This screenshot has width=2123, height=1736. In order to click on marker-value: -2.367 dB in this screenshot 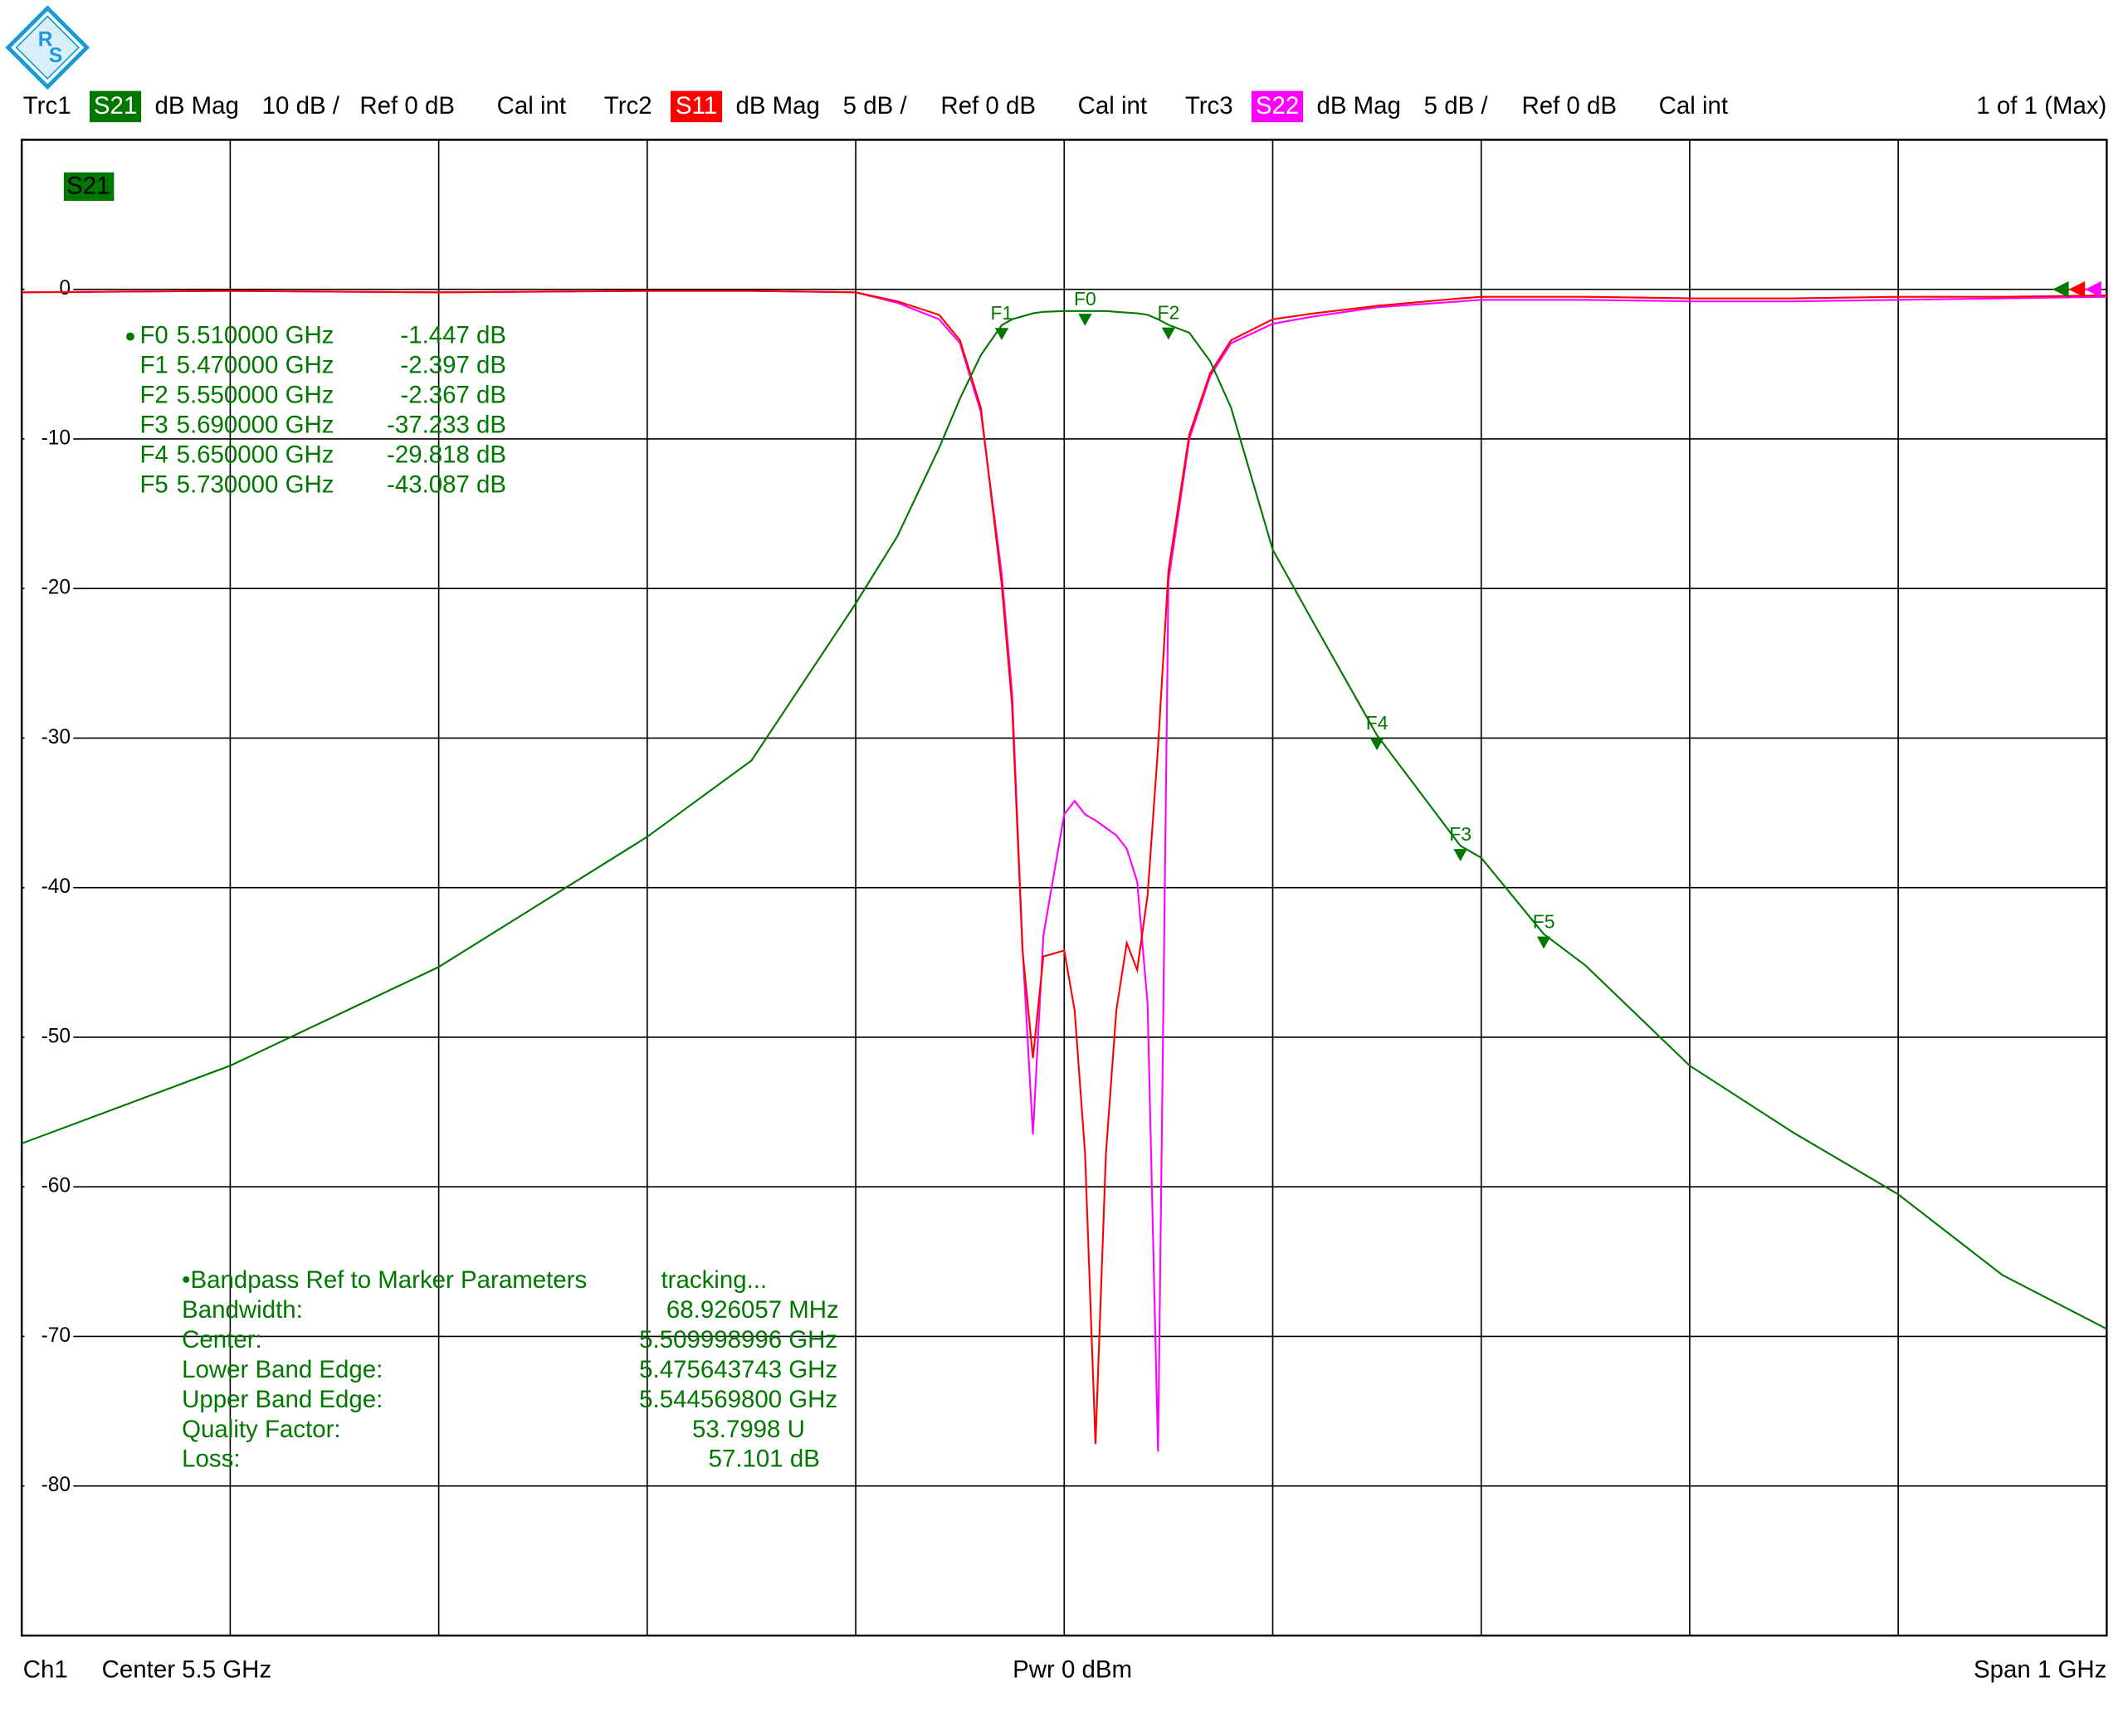, I will do `click(453, 394)`.